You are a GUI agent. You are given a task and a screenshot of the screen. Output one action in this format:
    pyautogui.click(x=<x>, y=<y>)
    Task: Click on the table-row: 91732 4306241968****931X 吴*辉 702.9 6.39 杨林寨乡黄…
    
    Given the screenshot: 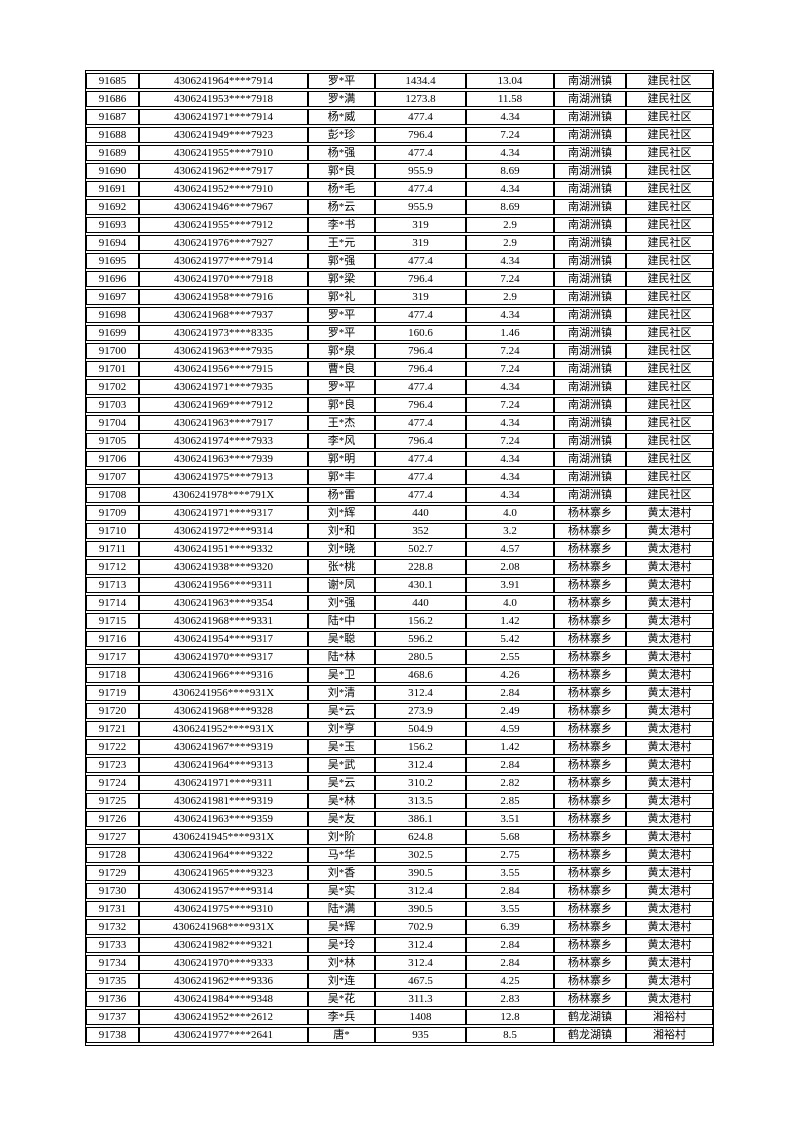 What is the action you would take?
    pyautogui.click(x=399, y=927)
    